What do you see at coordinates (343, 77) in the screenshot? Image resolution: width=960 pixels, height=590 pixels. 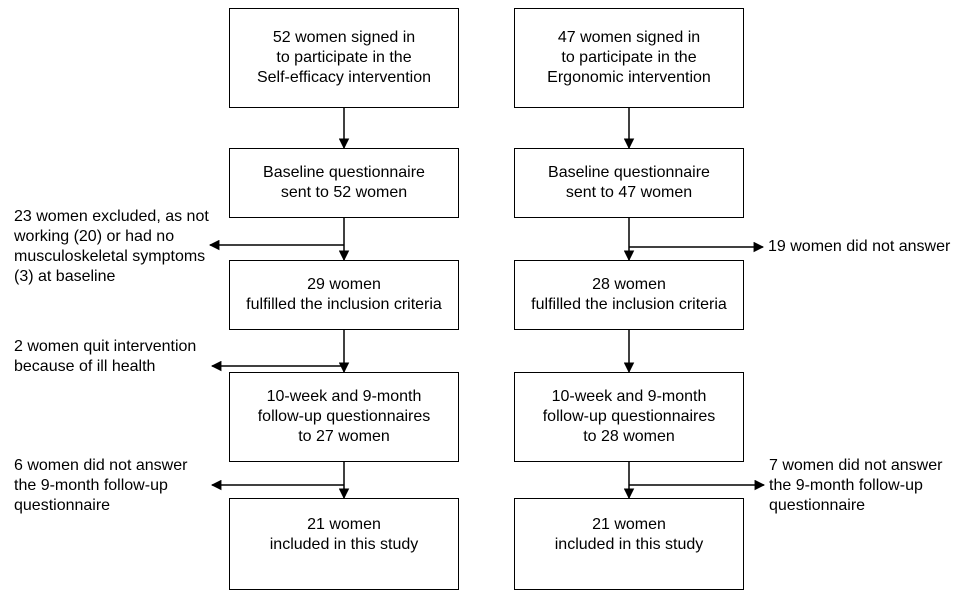 I see `left-box-signed-in-line-3: Self-efficacy intervention` at bounding box center [343, 77].